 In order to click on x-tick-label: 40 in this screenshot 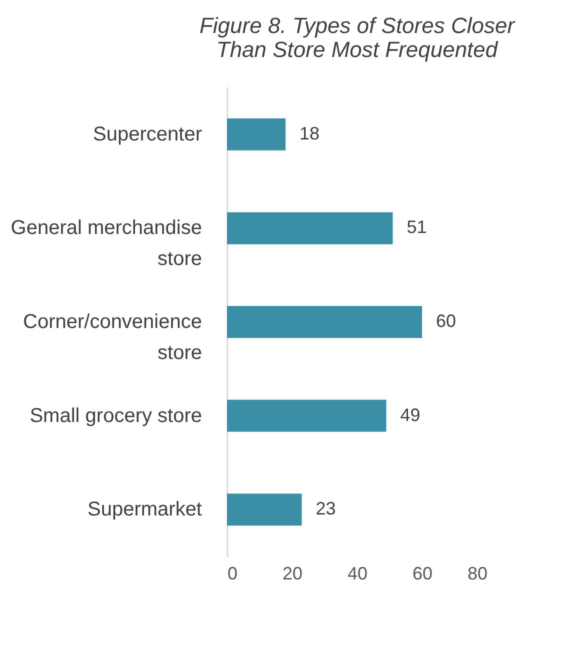, I will do `click(357, 574)`.